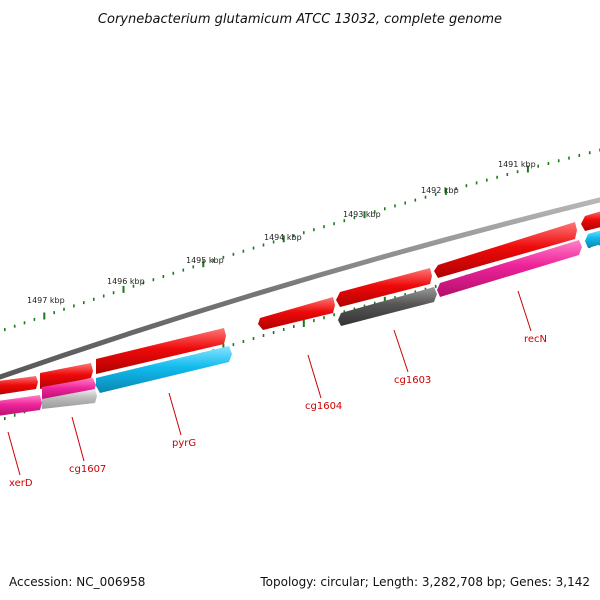 This screenshot has height=600, width=600. Describe the element at coordinates (412, 380) in the screenshot. I see `gene-label-cg1603: cg1603` at that location.